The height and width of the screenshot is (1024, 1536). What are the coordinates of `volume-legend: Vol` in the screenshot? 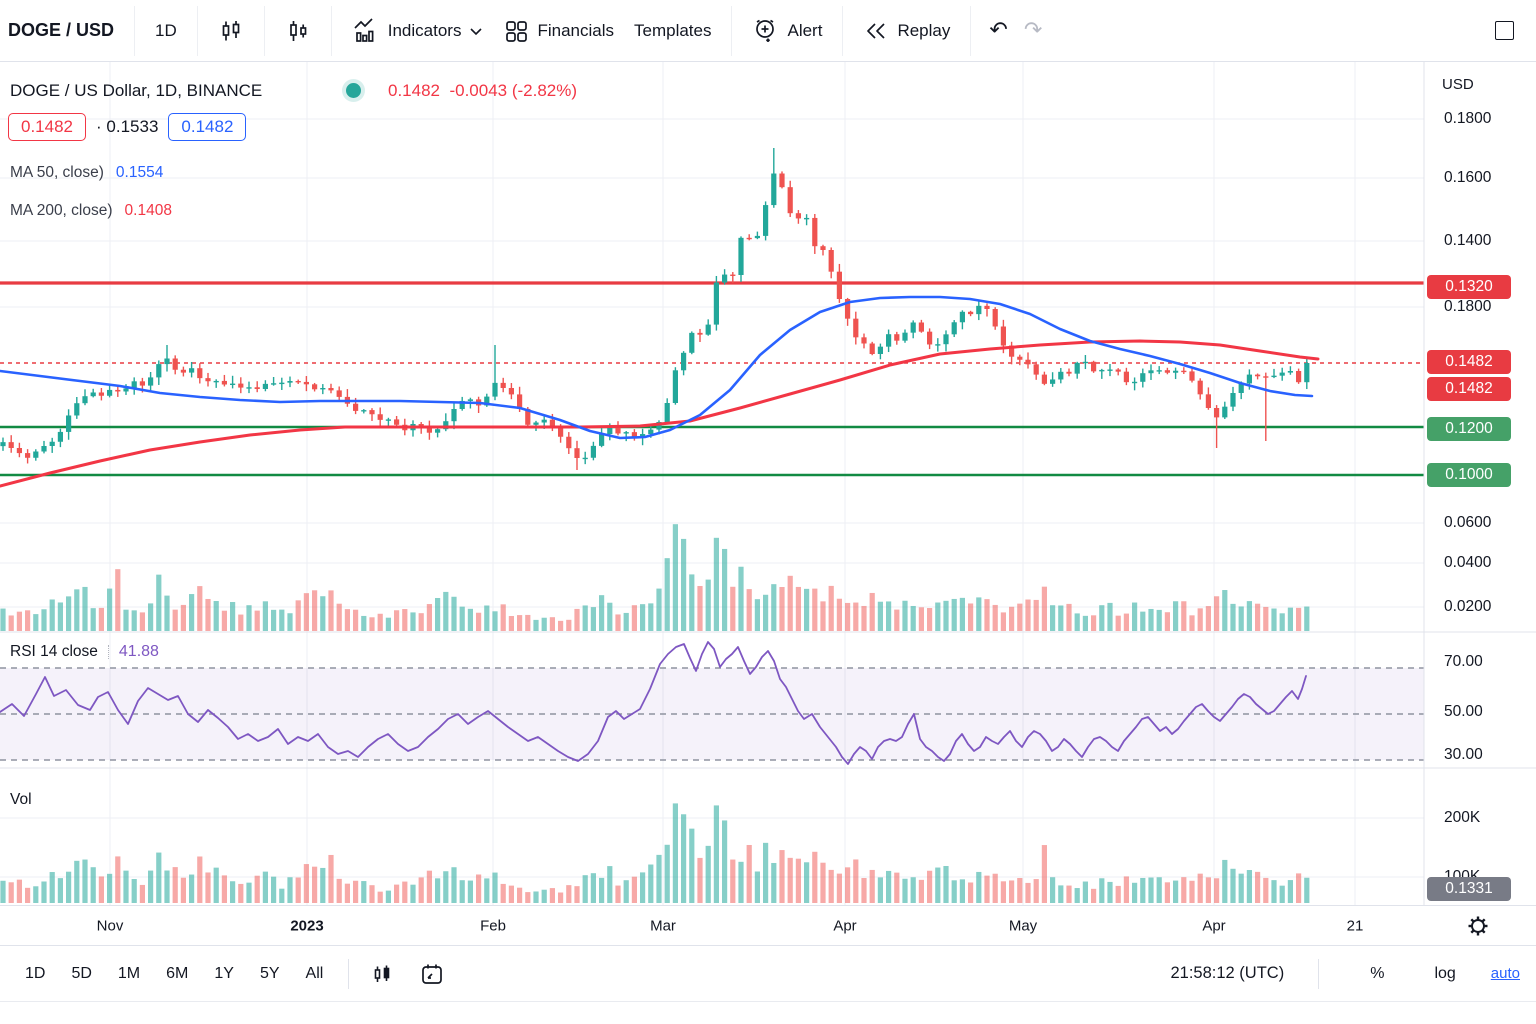 It's located at (21, 799).